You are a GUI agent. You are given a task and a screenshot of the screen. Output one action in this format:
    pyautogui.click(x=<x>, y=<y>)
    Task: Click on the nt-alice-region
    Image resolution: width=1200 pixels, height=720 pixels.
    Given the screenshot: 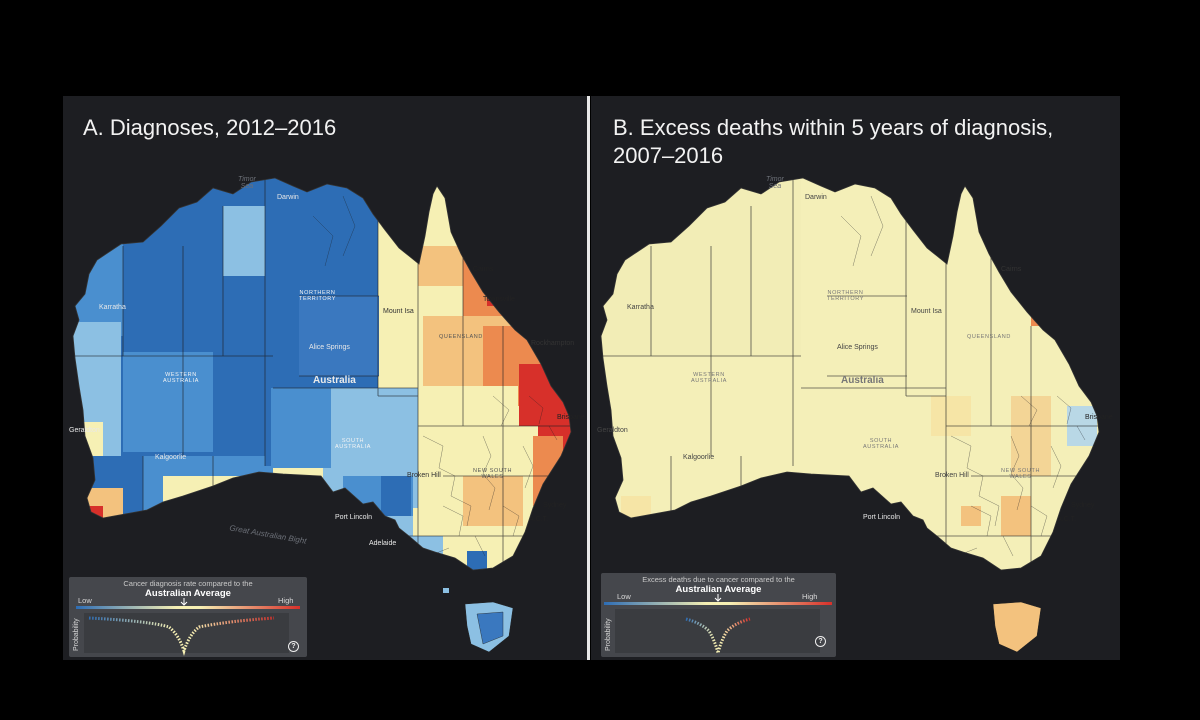 What is the action you would take?
    pyautogui.click(x=339, y=336)
    